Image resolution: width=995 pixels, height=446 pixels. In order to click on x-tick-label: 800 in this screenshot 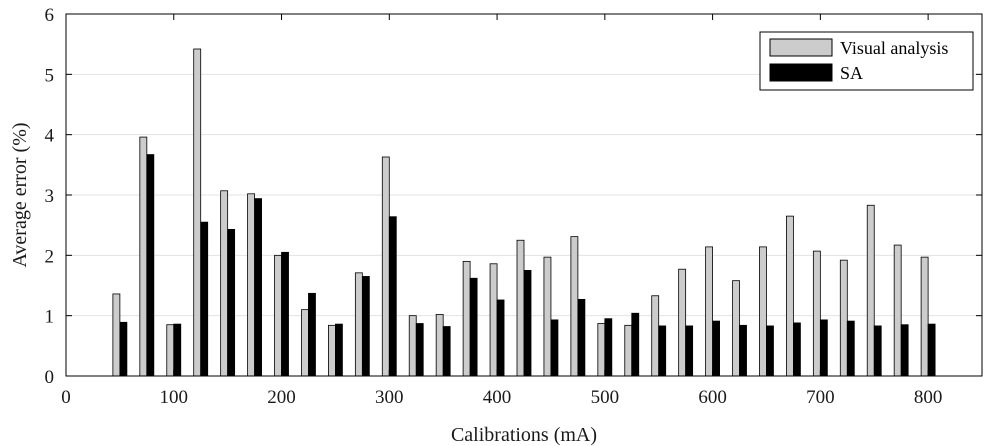, I will do `click(928, 397)`.